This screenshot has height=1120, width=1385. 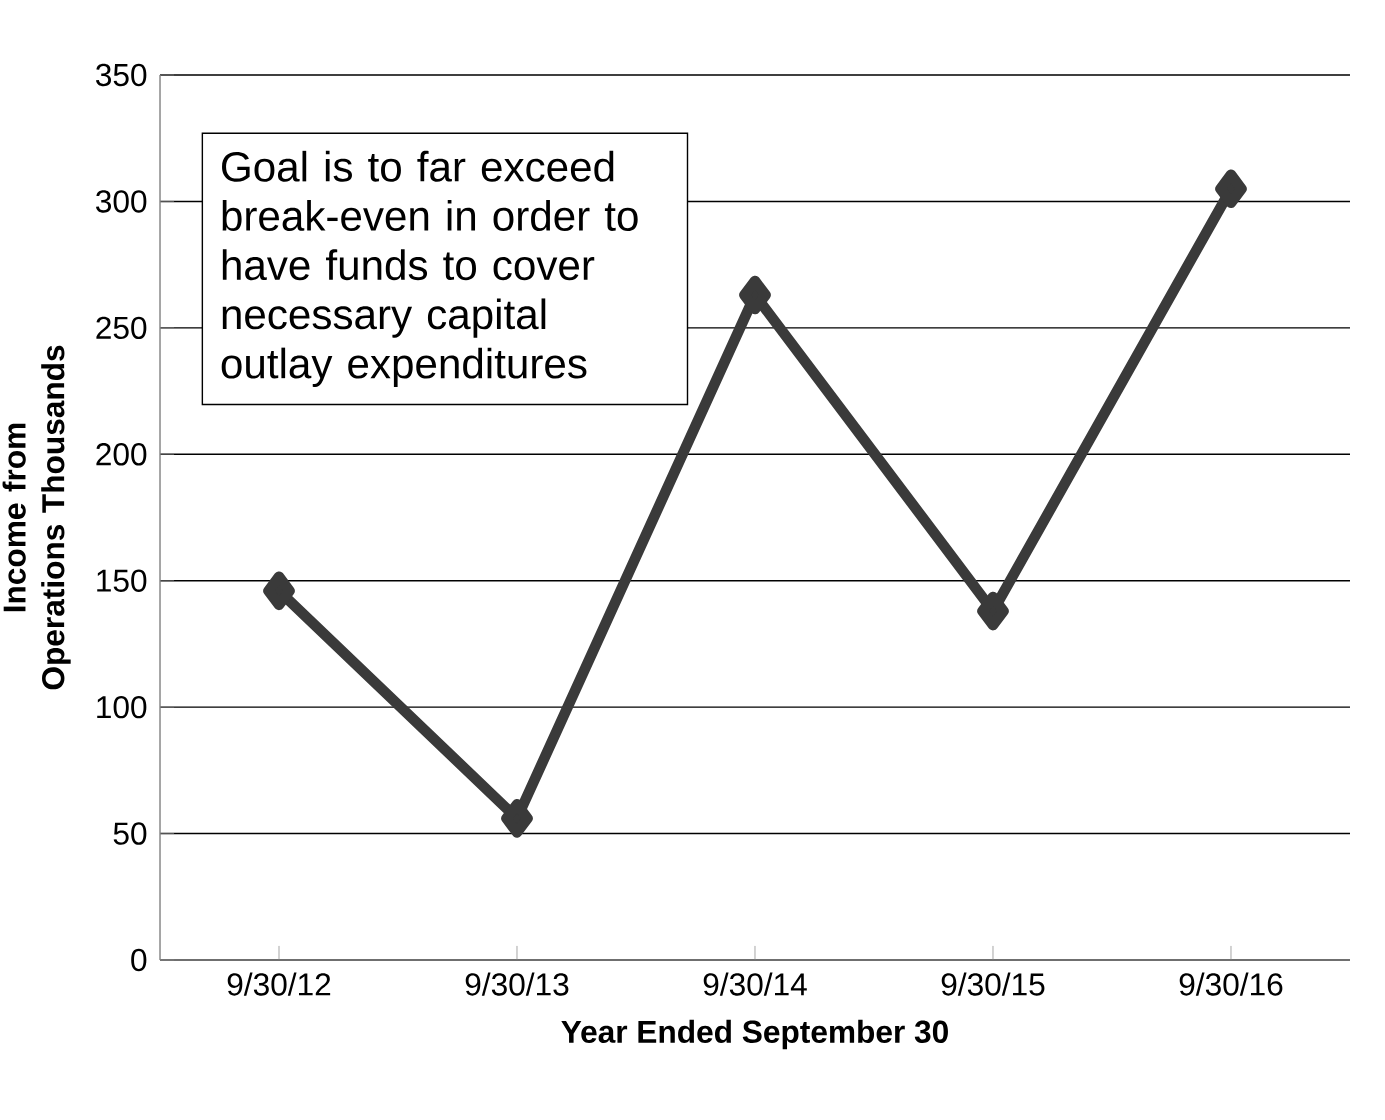 What do you see at coordinates (122, 580) in the screenshot?
I see `y-tick-label: 150` at bounding box center [122, 580].